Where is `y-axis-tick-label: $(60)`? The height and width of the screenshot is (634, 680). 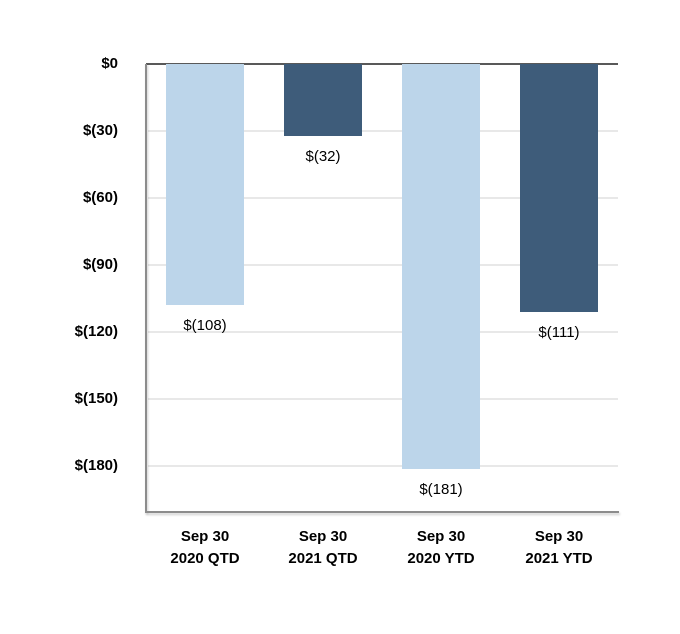 y-axis-tick-label: $(60) is located at coordinates (100, 198).